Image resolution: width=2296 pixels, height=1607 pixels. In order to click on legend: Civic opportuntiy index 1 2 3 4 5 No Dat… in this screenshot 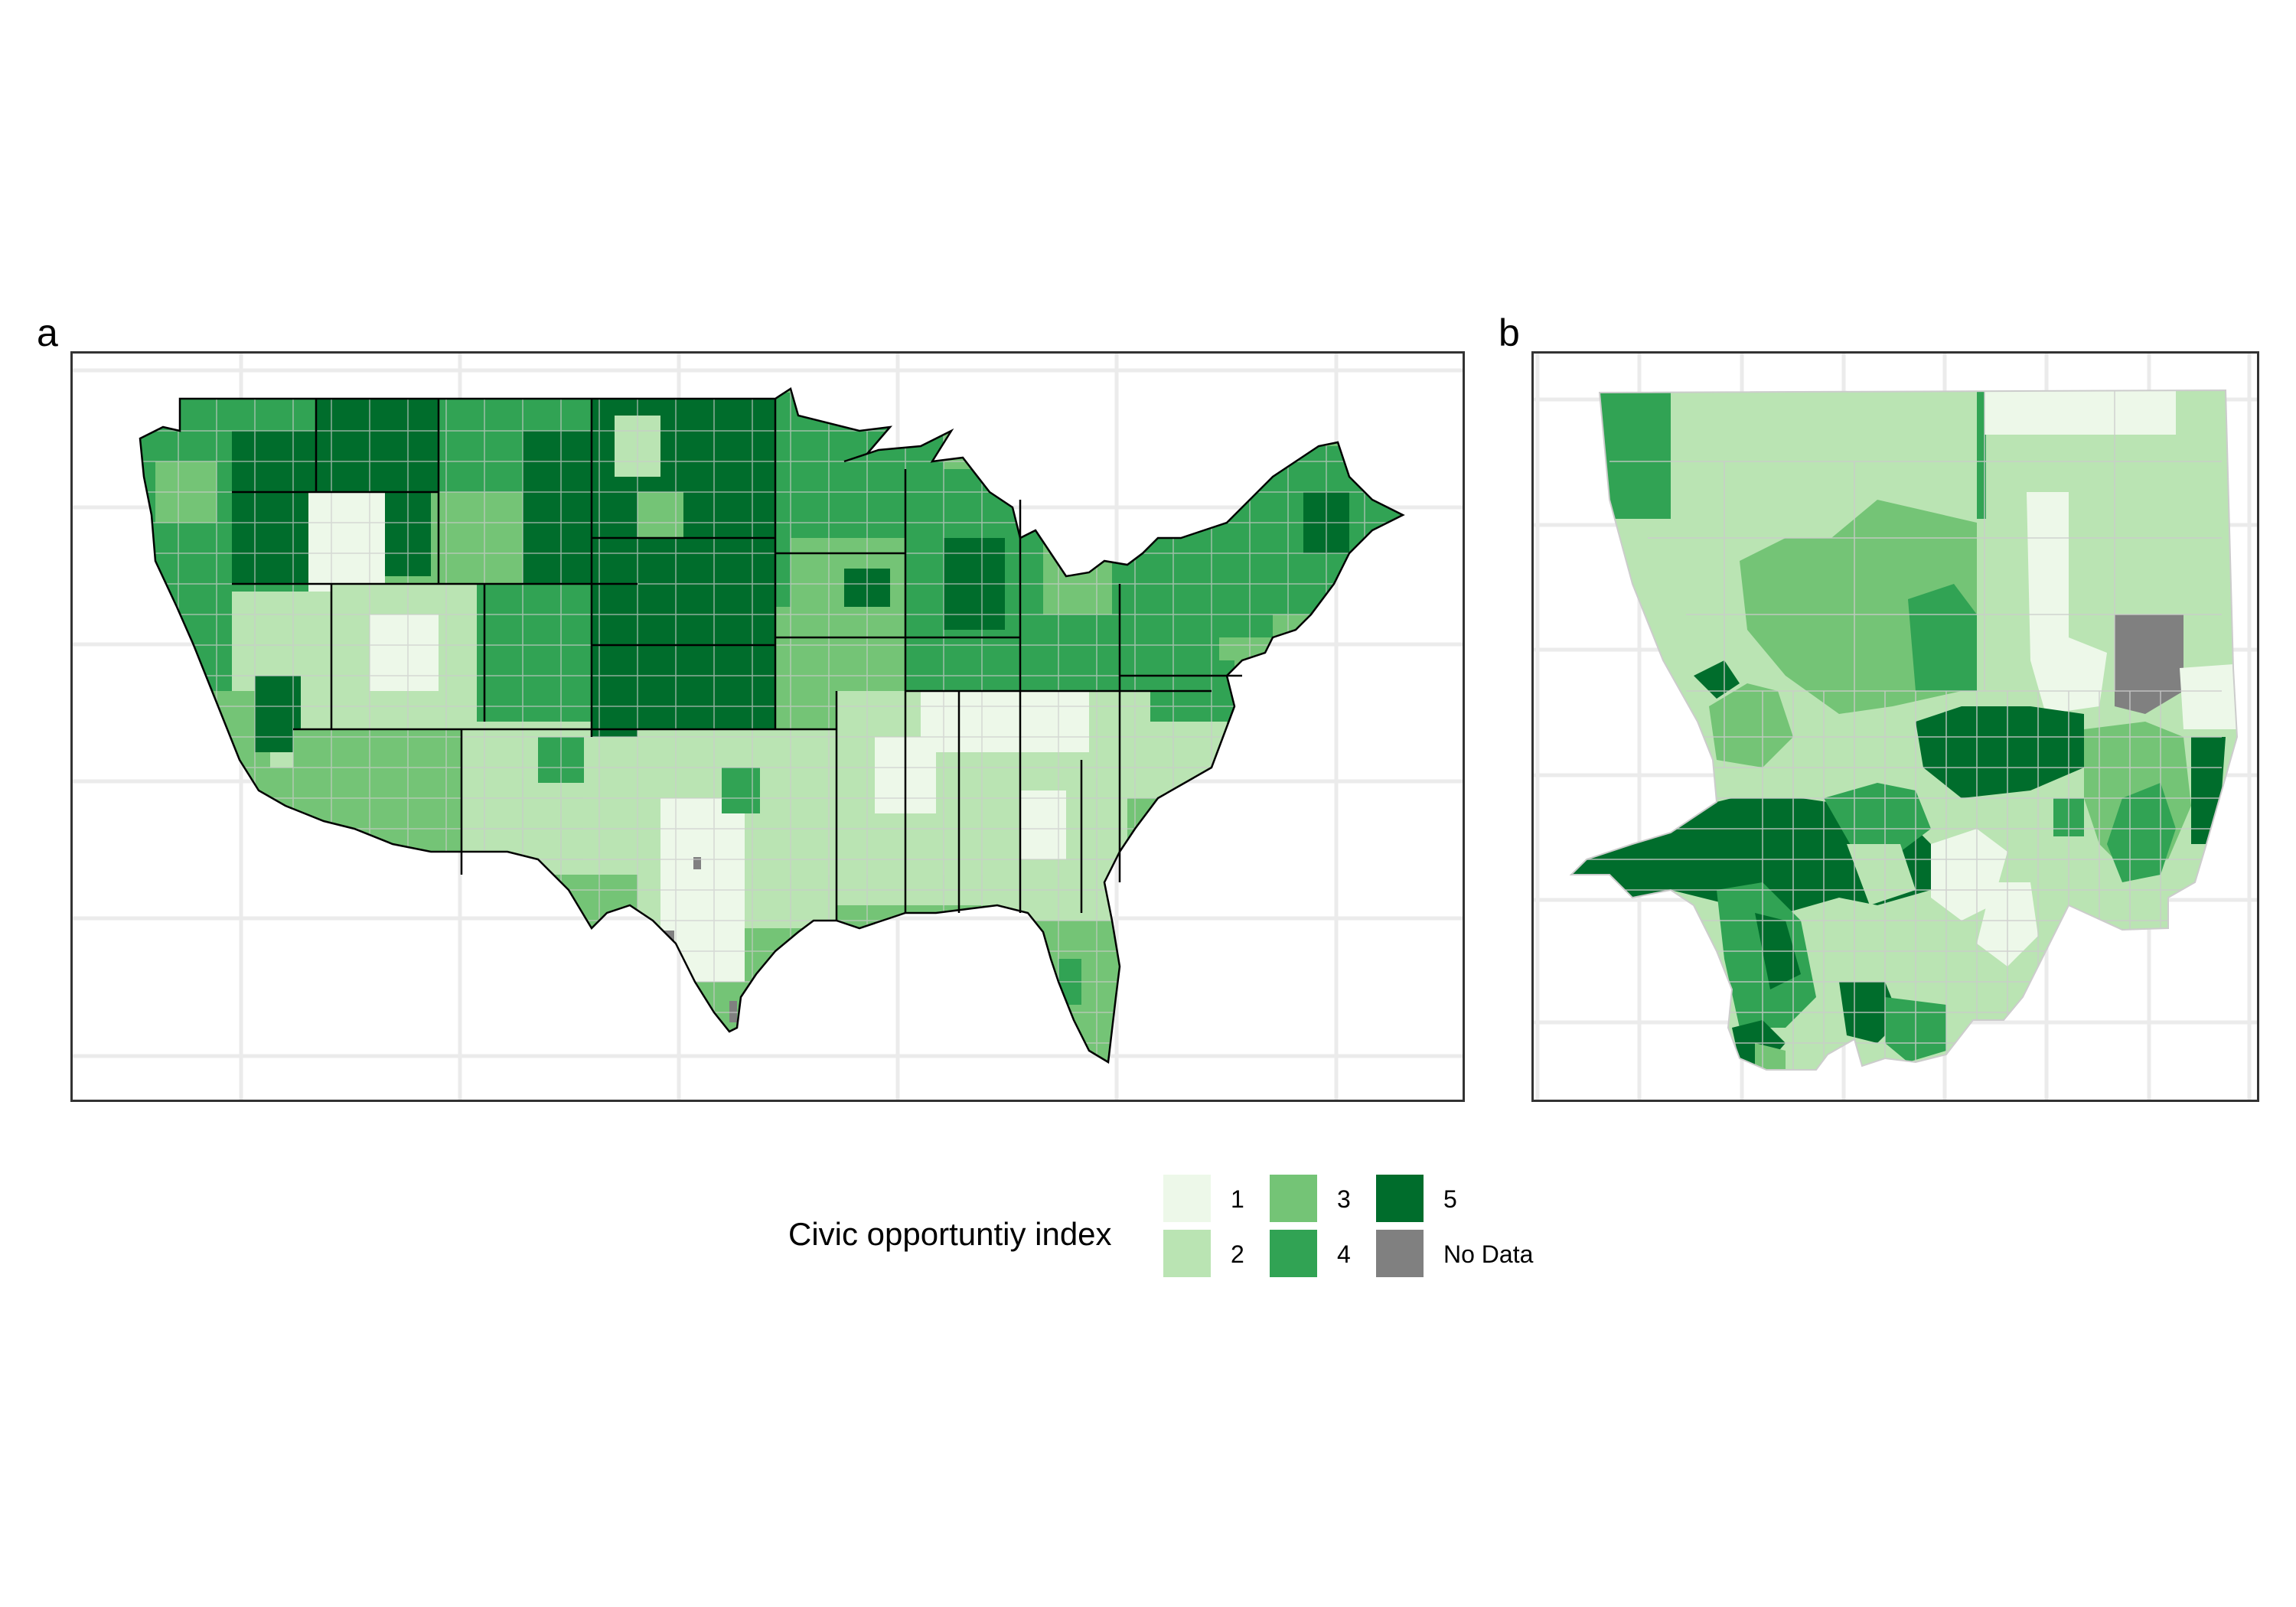, I will do `click(1209, 1232)`.